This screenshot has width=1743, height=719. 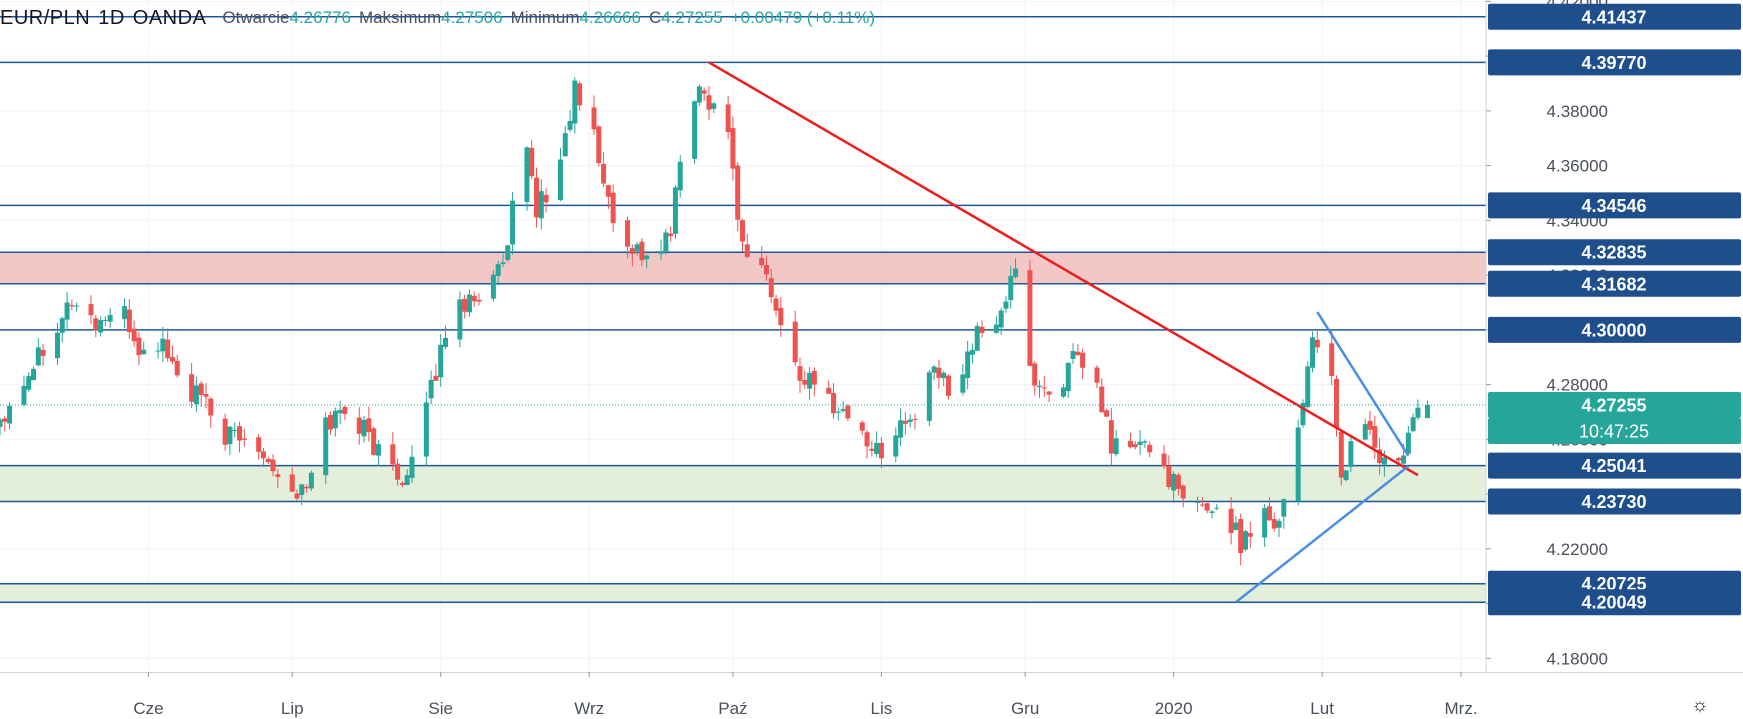 What do you see at coordinates (472, 17) in the screenshot?
I see `legend-high-value: 4.27506` at bounding box center [472, 17].